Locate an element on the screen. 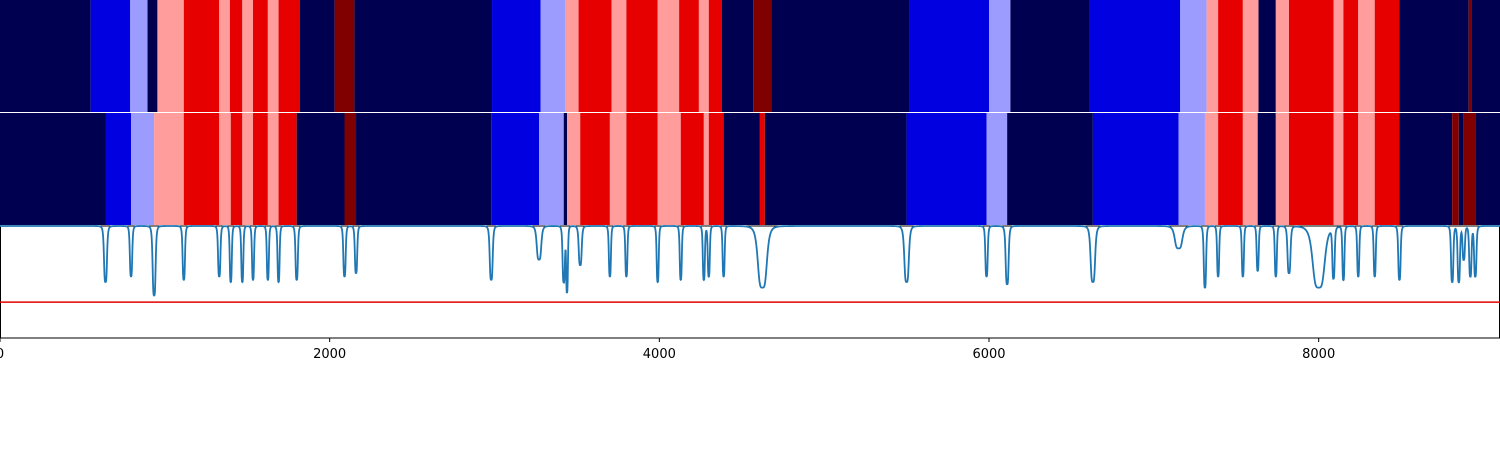 This screenshot has width=1500, height=450. x-tick-label: 8000 is located at coordinates (1318, 354).